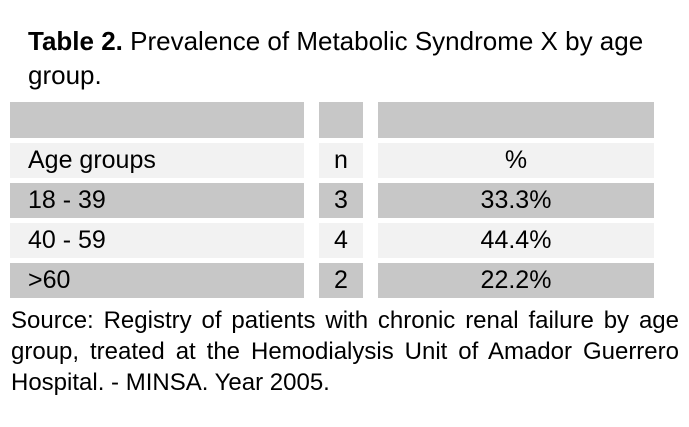  Describe the element at coordinates (157, 240) in the screenshot. I see `cell-age-group: 40 - 59` at that location.